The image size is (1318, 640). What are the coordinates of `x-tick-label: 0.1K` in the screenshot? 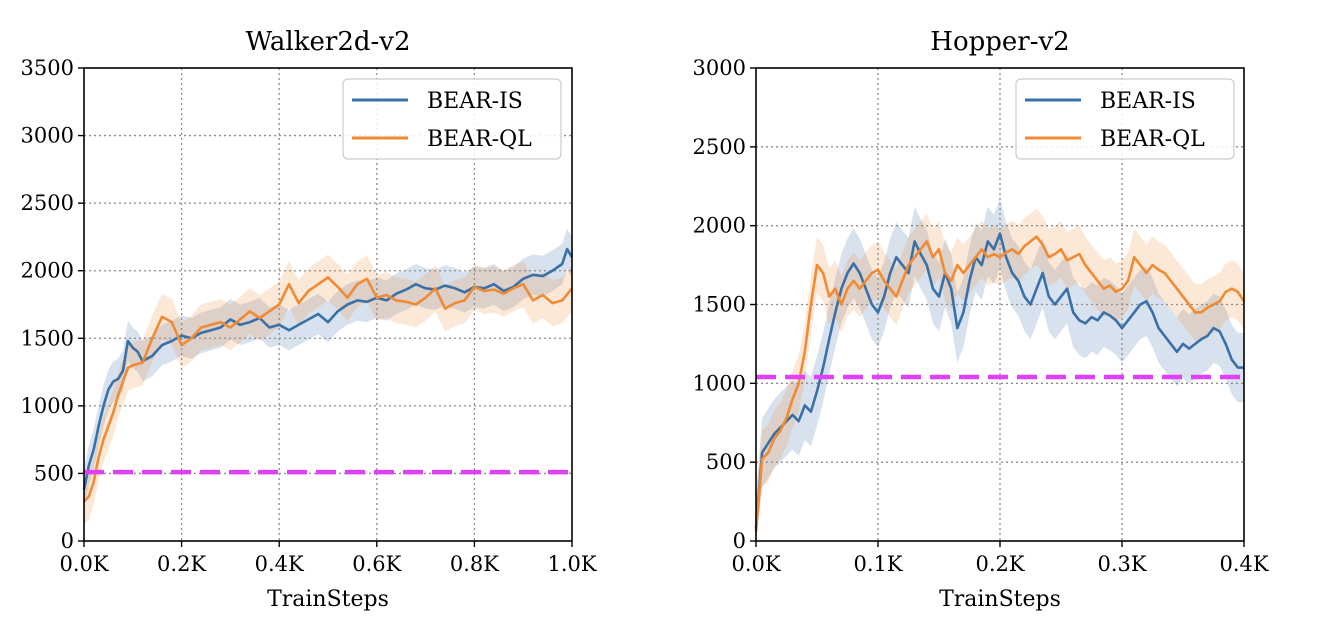 It's located at (877, 564).